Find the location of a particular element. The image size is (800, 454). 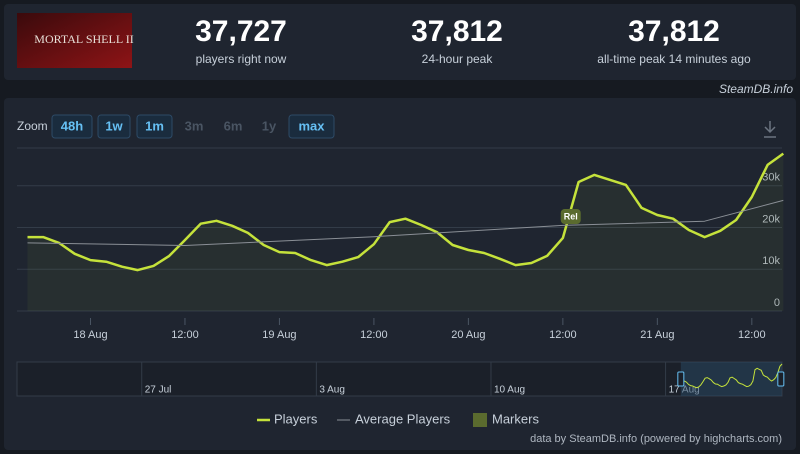

x-tick-label: 19 Aug is located at coordinates (279, 335).